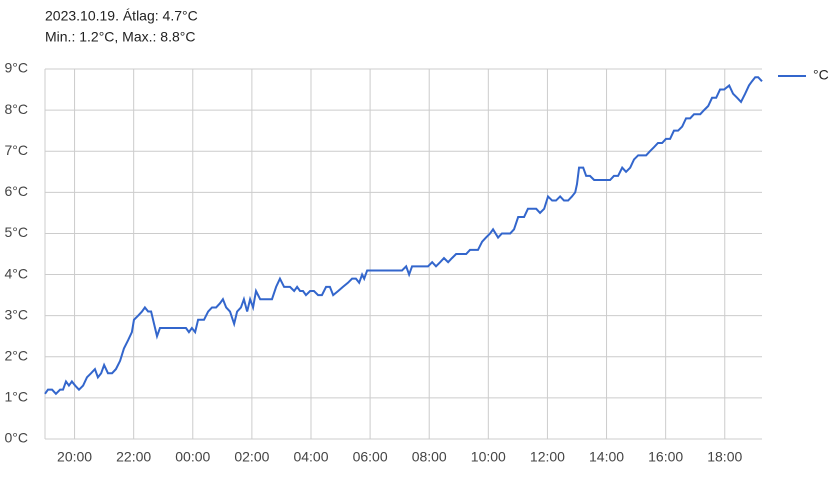 This screenshot has width=837, height=478. Describe the element at coordinates (251, 457) in the screenshot. I see `x-tick-label: 02:00` at that location.